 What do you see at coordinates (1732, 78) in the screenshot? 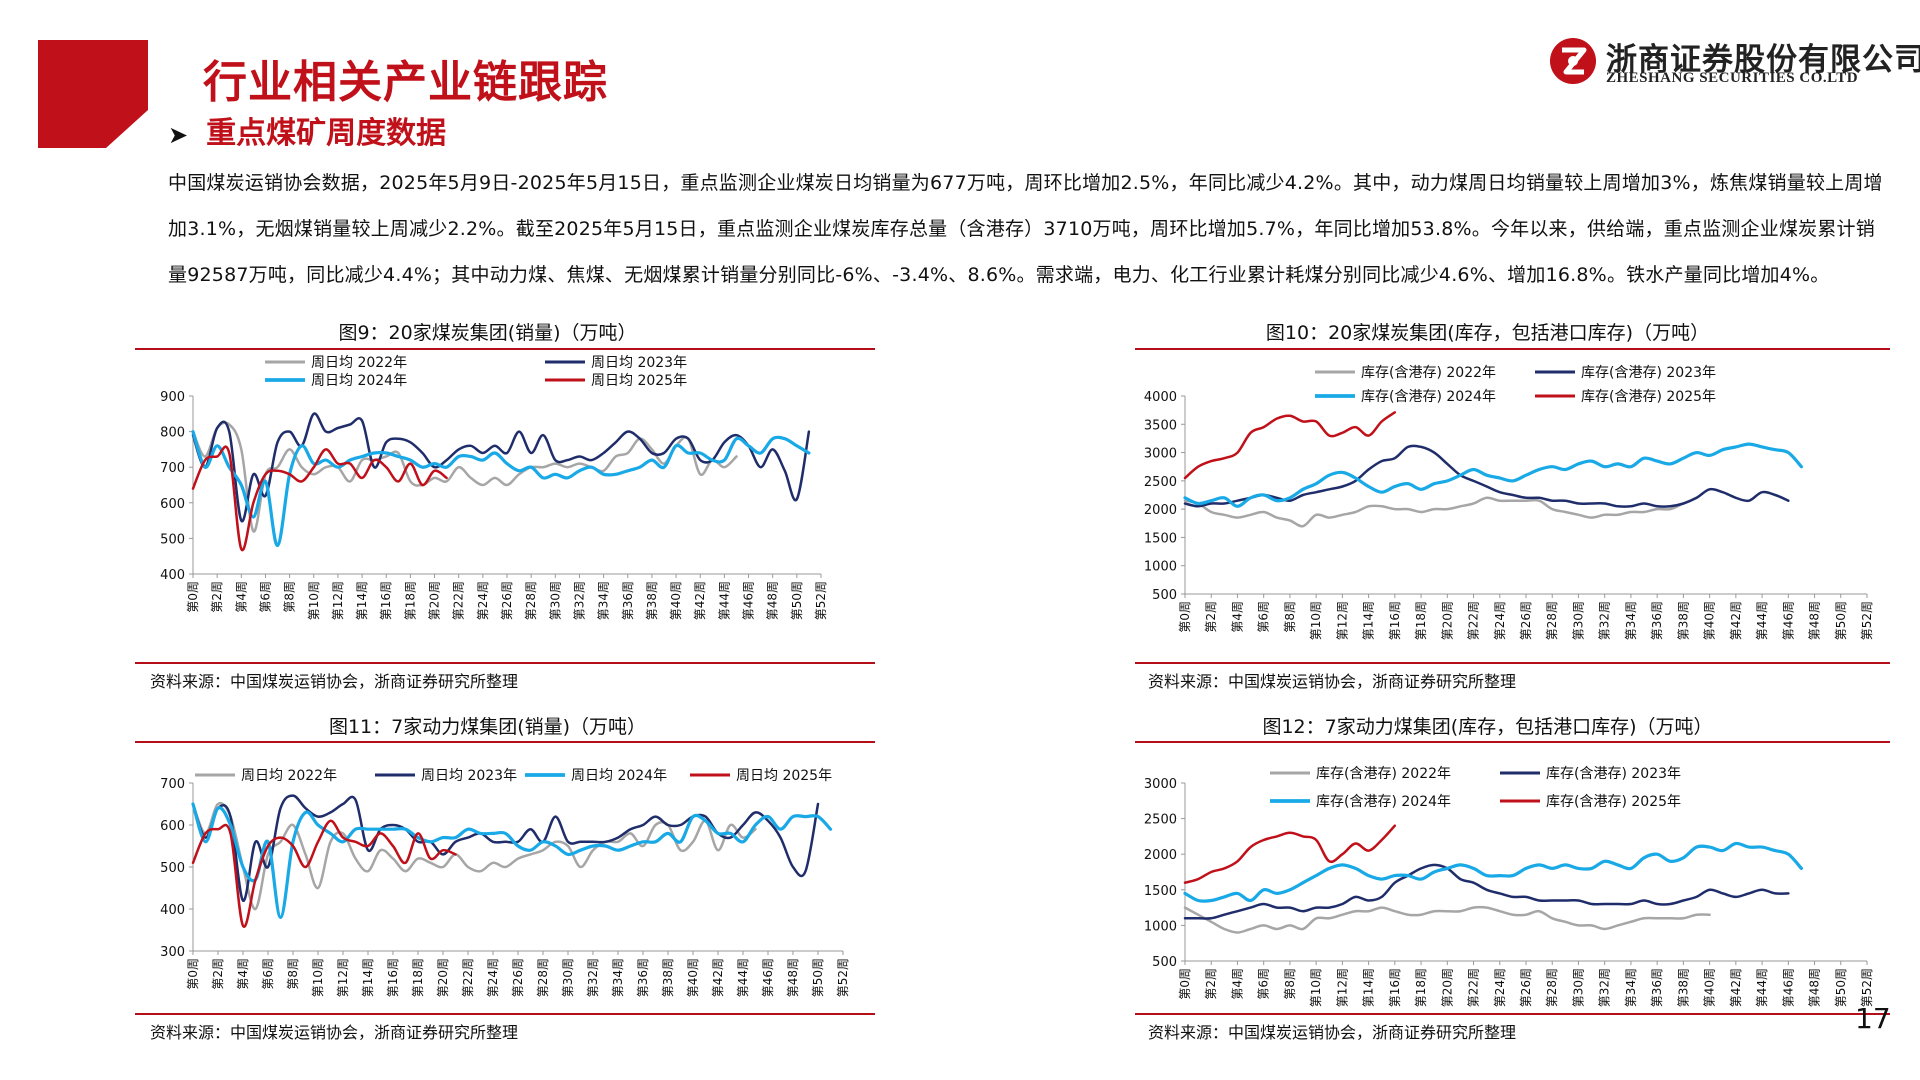
I see `company-name-en: ZHESHANG SECURITIES CO.LTD` at bounding box center [1732, 78].